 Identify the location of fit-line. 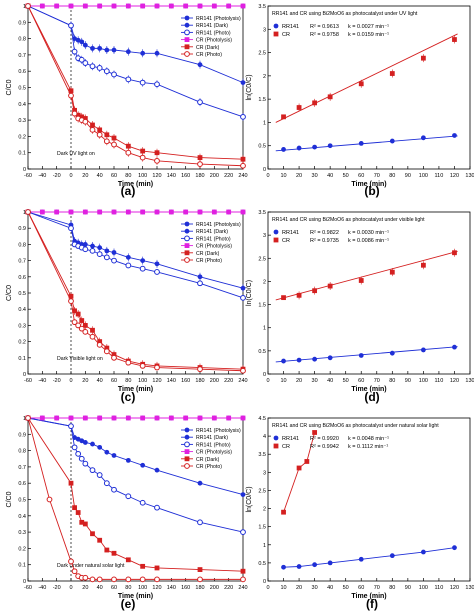
(366, 143).